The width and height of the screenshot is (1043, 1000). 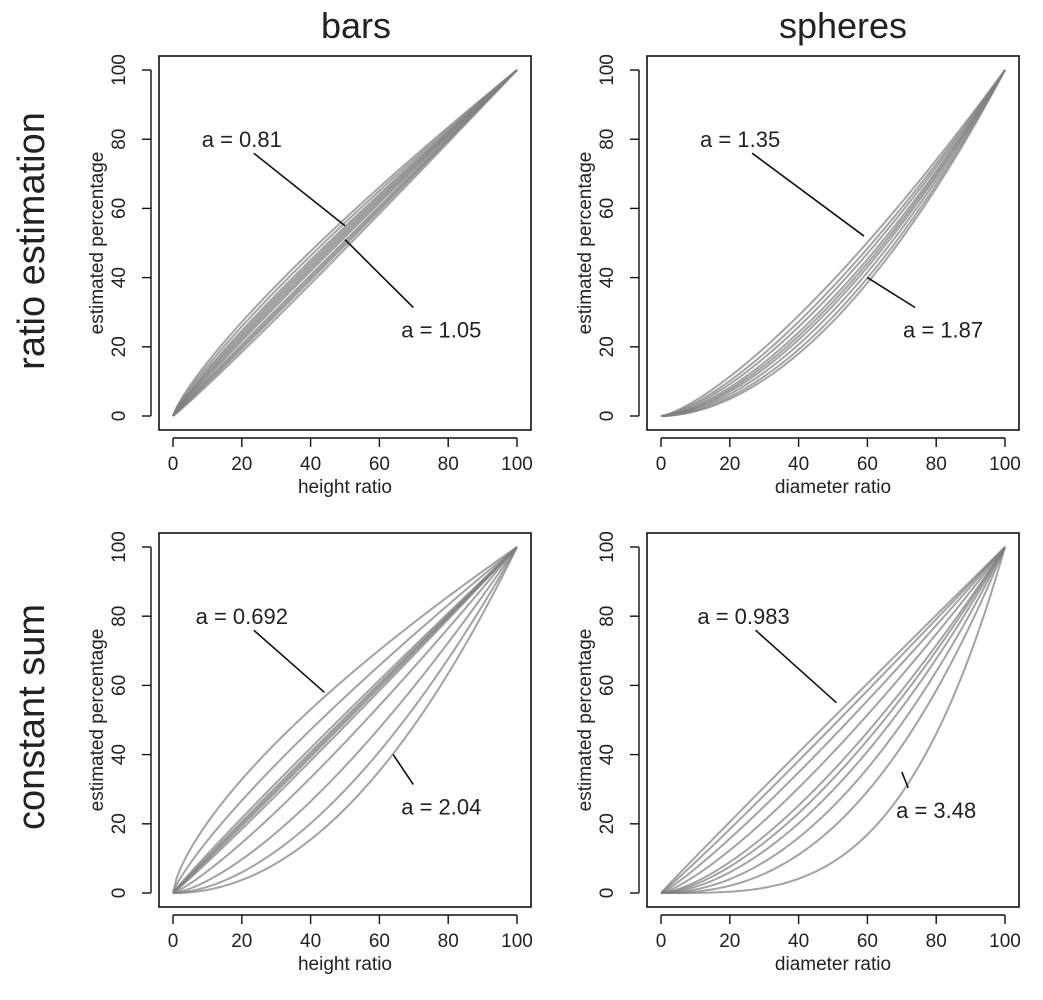 I want to click on annotation-label: a = 1.87, so click(x=943, y=330).